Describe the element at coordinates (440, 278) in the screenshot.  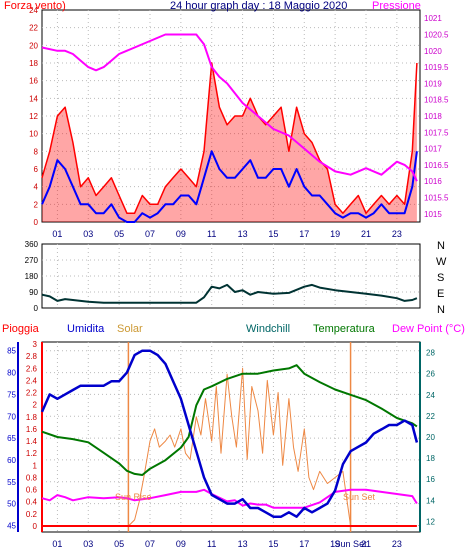
I see `compass-s: S` at that location.